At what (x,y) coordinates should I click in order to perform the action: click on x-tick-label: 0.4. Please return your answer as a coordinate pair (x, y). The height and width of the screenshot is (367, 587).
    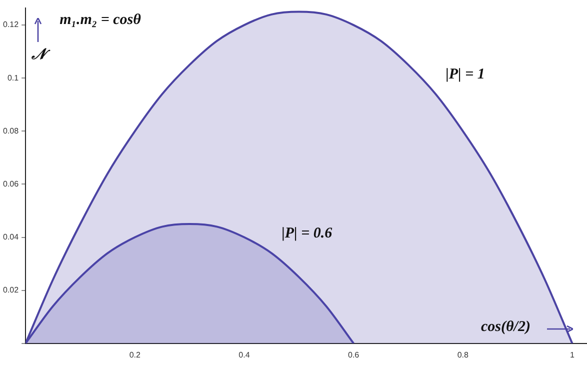
    Looking at the image, I should click on (244, 355).